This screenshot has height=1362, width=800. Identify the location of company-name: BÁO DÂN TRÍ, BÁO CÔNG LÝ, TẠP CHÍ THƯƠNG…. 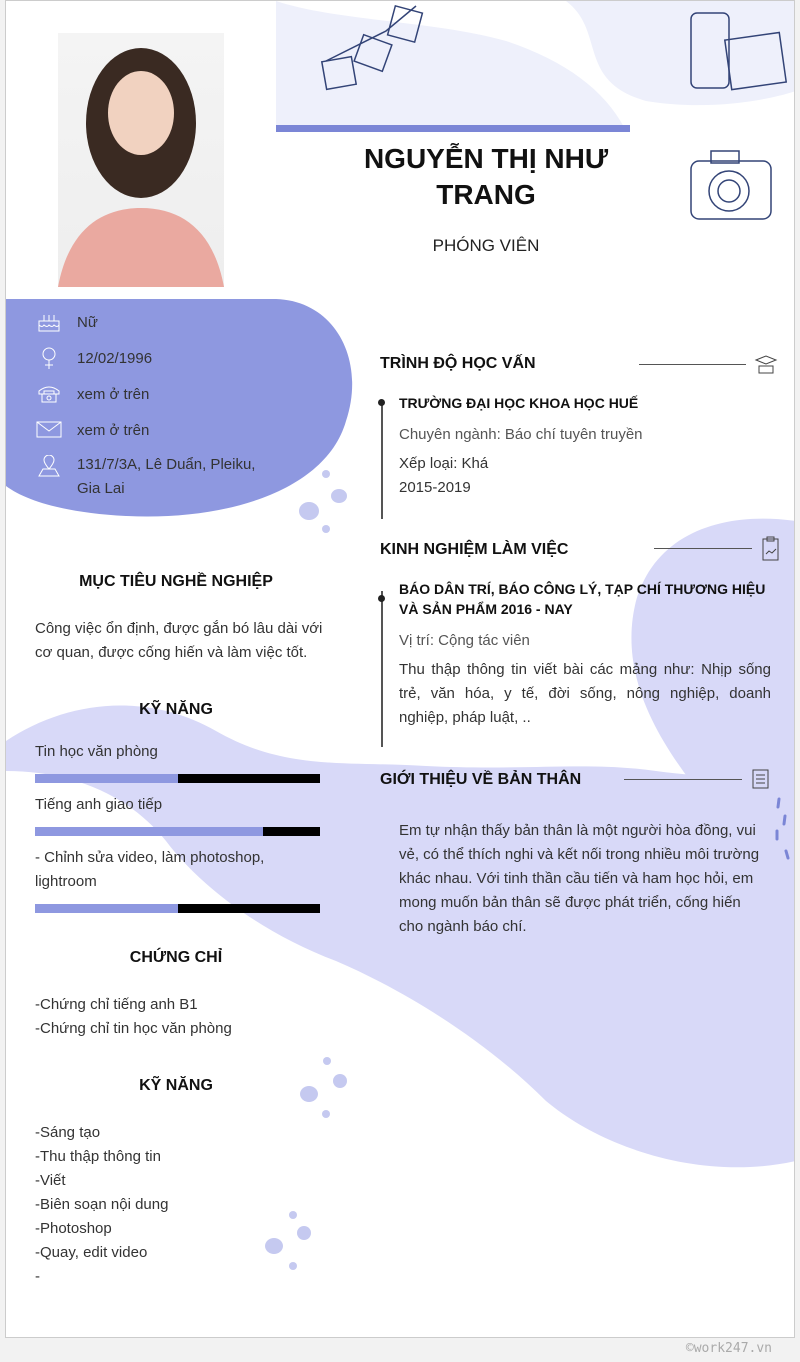
(582, 599).